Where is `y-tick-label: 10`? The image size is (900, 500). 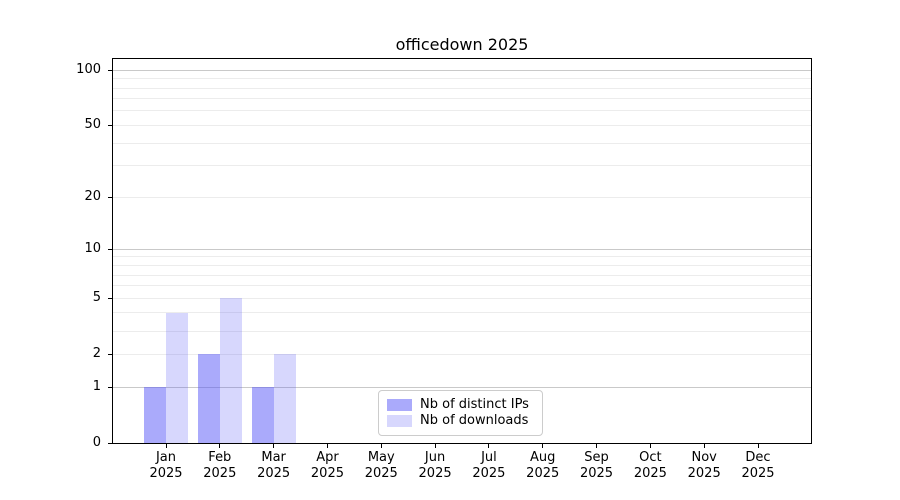
y-tick-label: 10 is located at coordinates (92, 249).